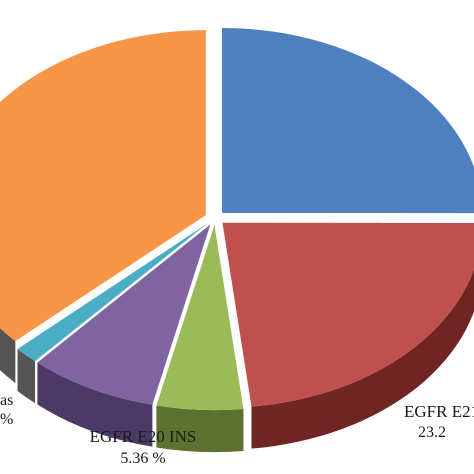  I want to click on partial-label-left: as, so click(6, 400).